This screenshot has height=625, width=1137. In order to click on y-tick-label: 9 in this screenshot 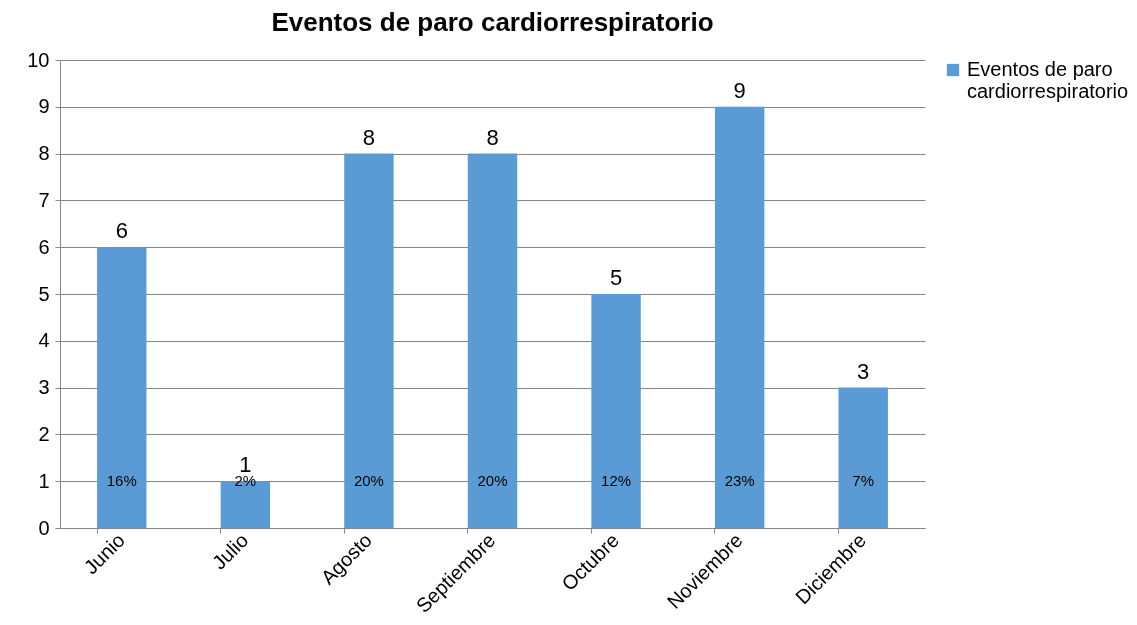, I will do `click(44, 106)`.